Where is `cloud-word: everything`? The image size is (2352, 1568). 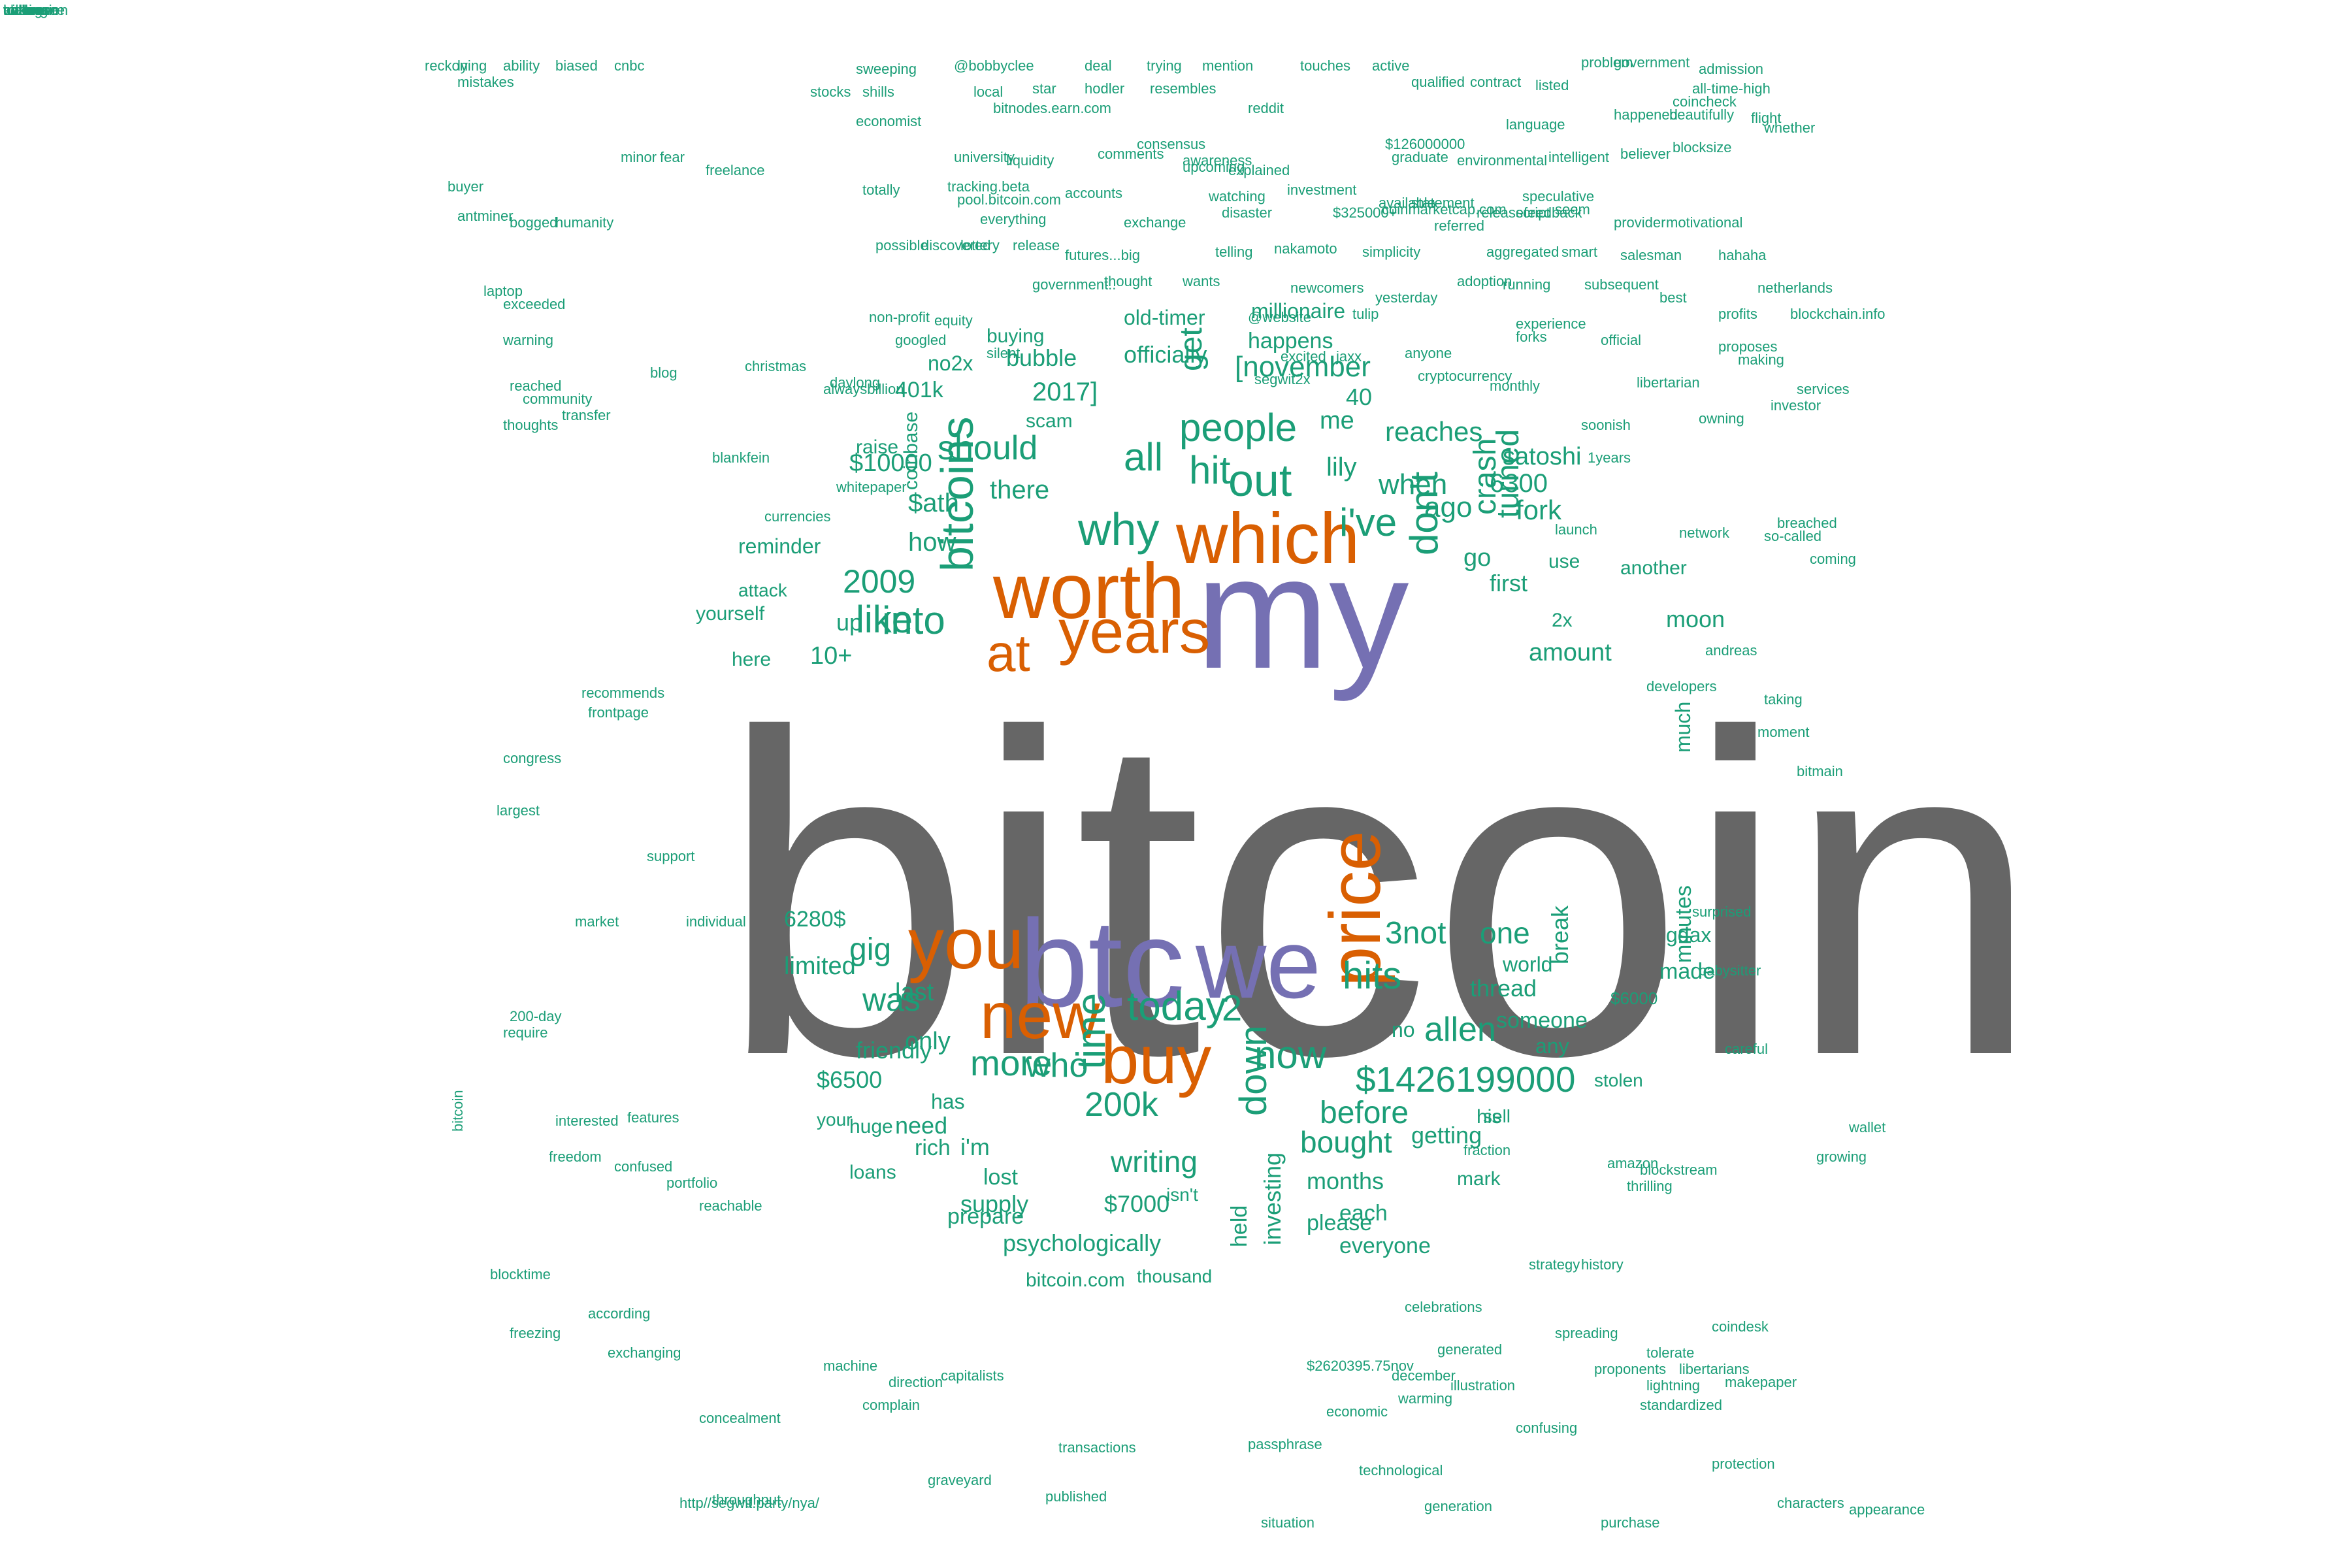
cloud-word: everything is located at coordinates (1013, 219).